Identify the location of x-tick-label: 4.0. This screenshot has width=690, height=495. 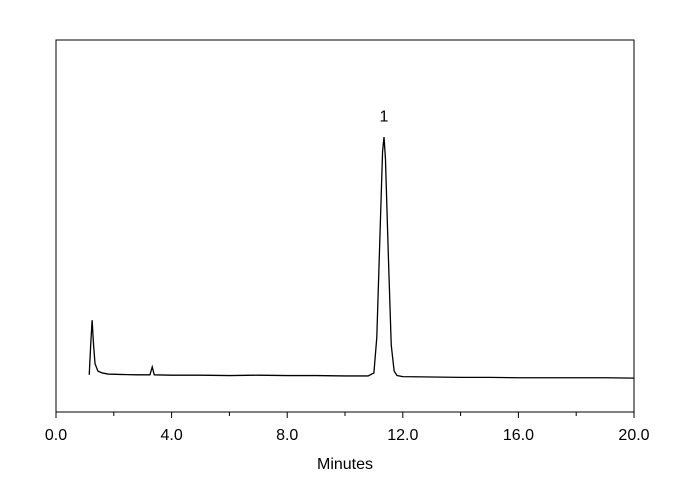
(171, 435).